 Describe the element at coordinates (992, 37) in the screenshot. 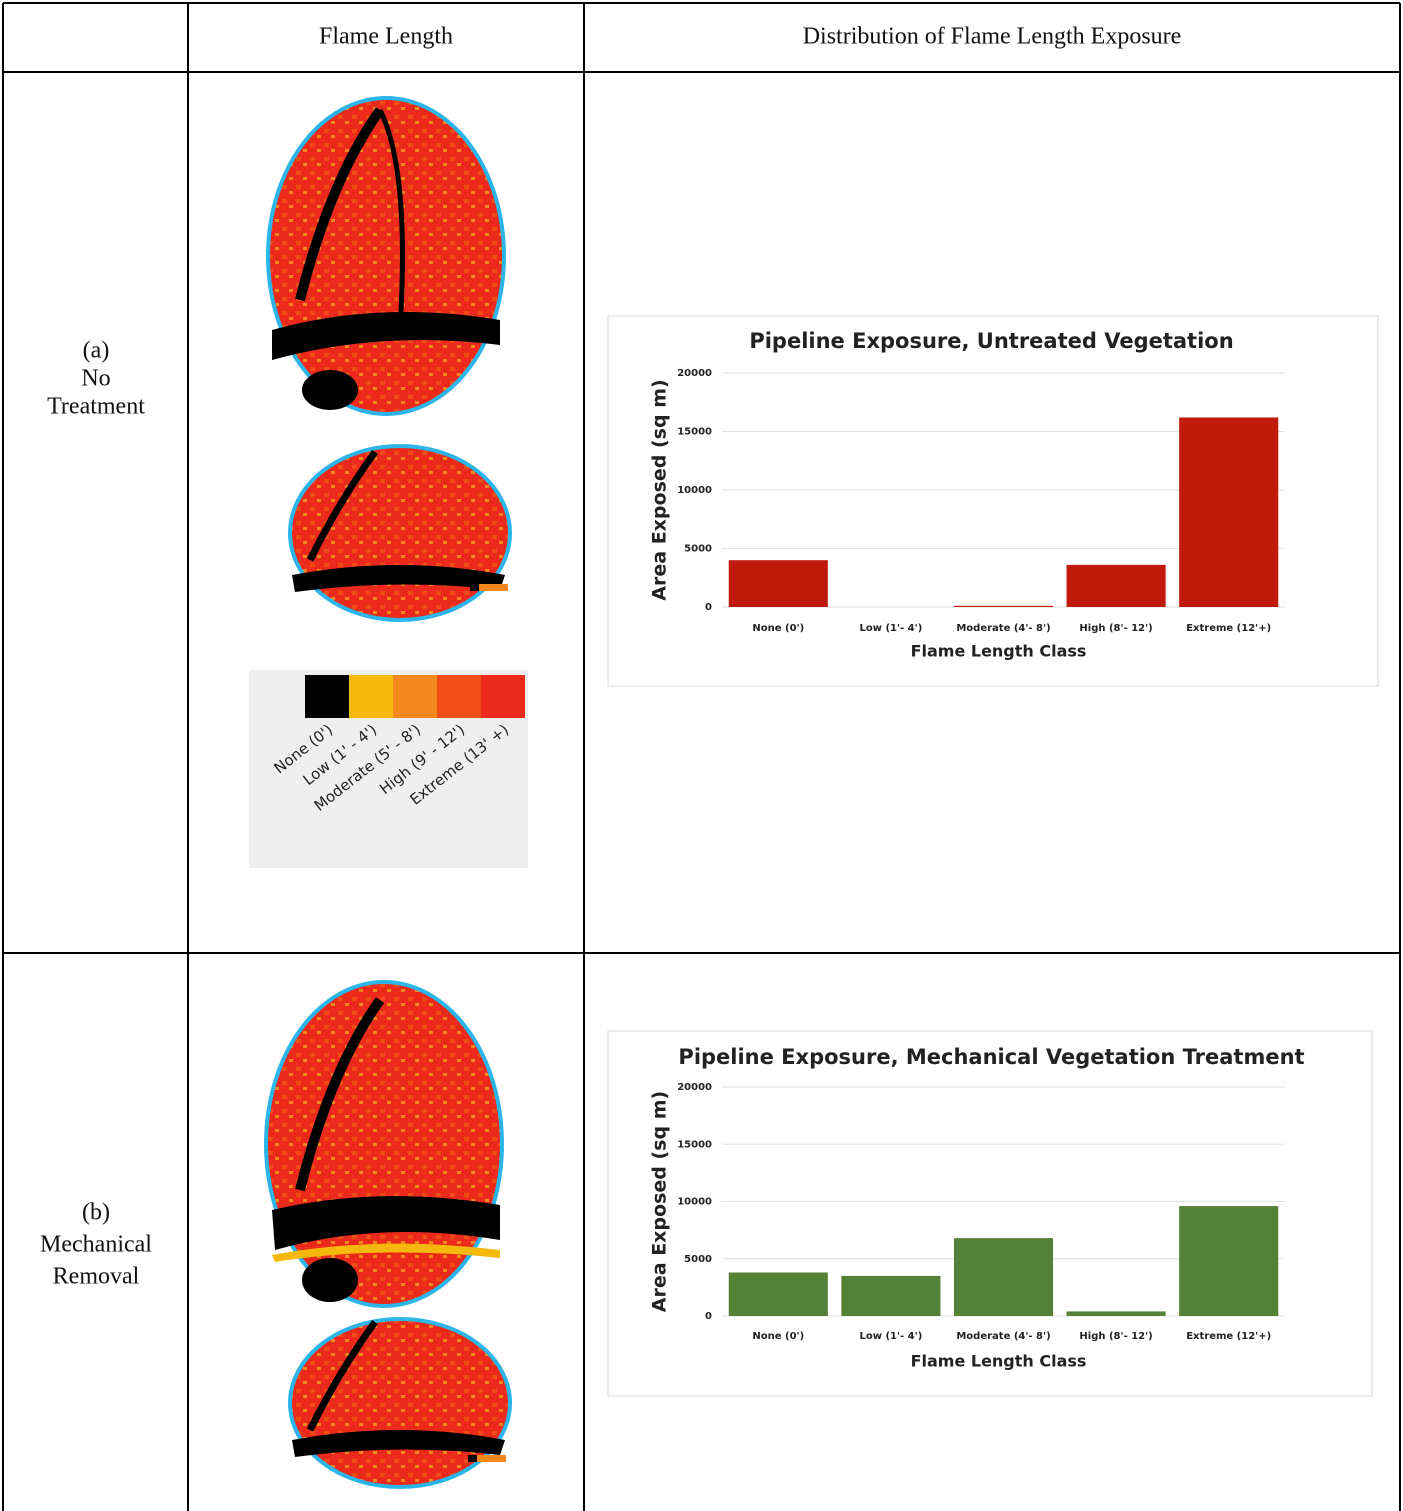

I see `column-header: Distribution of Flame Length Exposure` at that location.